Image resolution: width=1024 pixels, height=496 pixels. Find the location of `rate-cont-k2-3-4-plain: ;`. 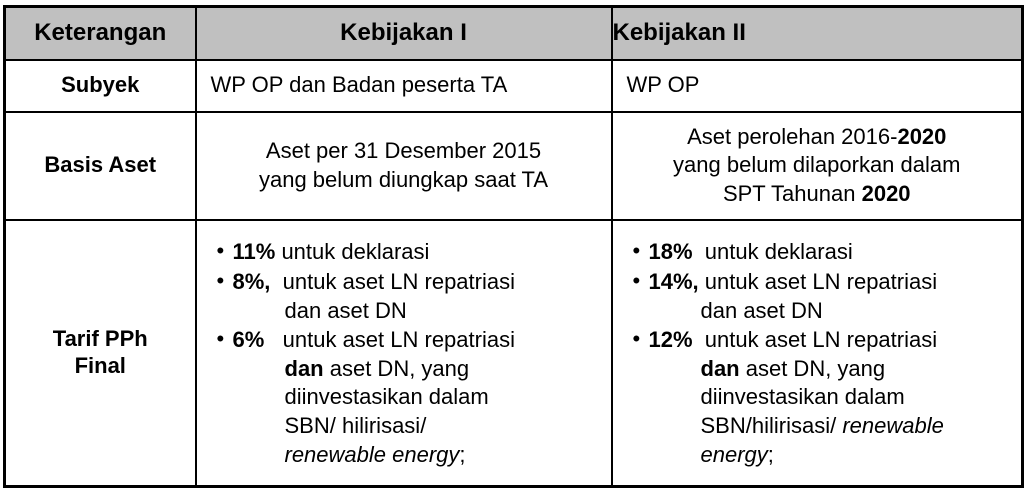

rate-cont-k2-3-4-plain: ; is located at coordinates (770, 454).